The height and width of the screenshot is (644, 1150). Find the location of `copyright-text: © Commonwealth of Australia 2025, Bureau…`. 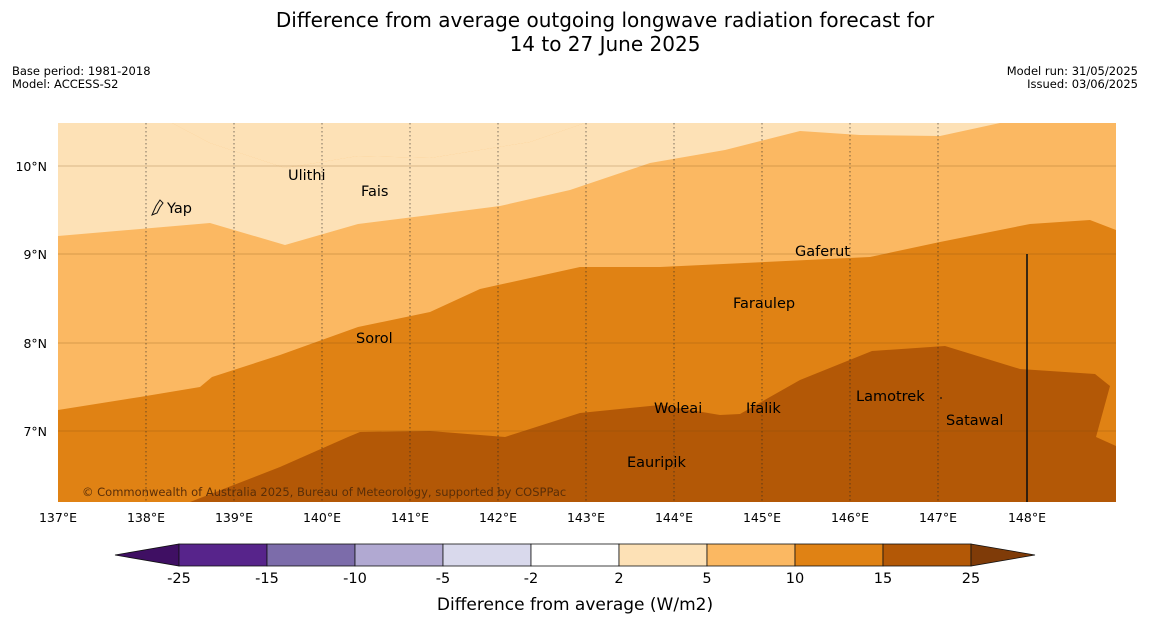

copyright-text: © Commonwealth of Australia 2025, Bureau… is located at coordinates (324, 492).